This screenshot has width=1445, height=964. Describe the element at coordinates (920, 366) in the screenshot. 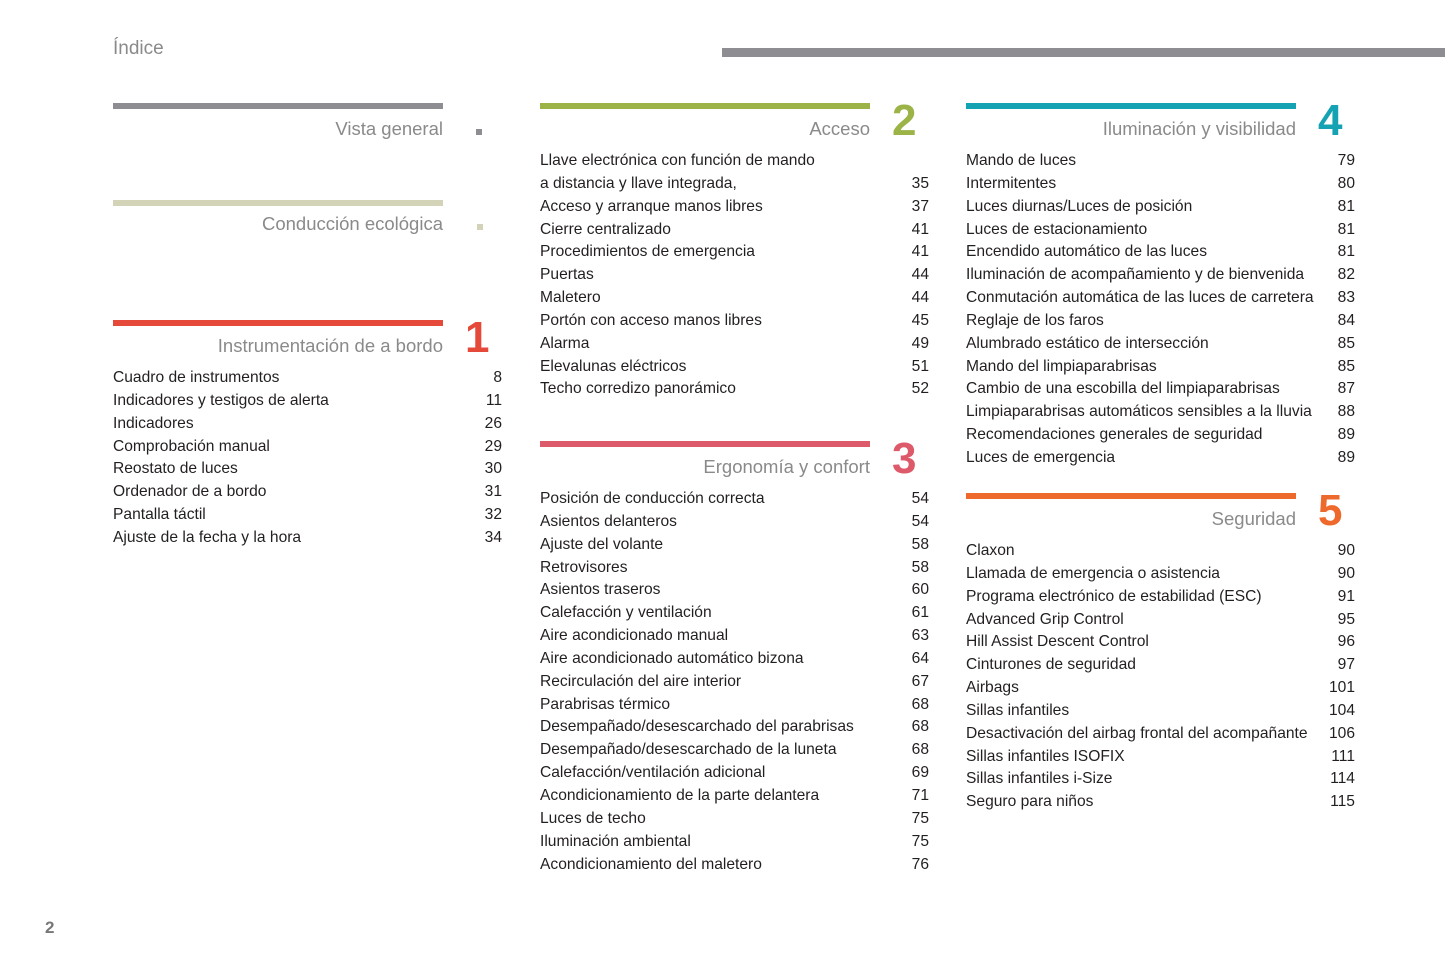

I see `entry-page: 51` at that location.